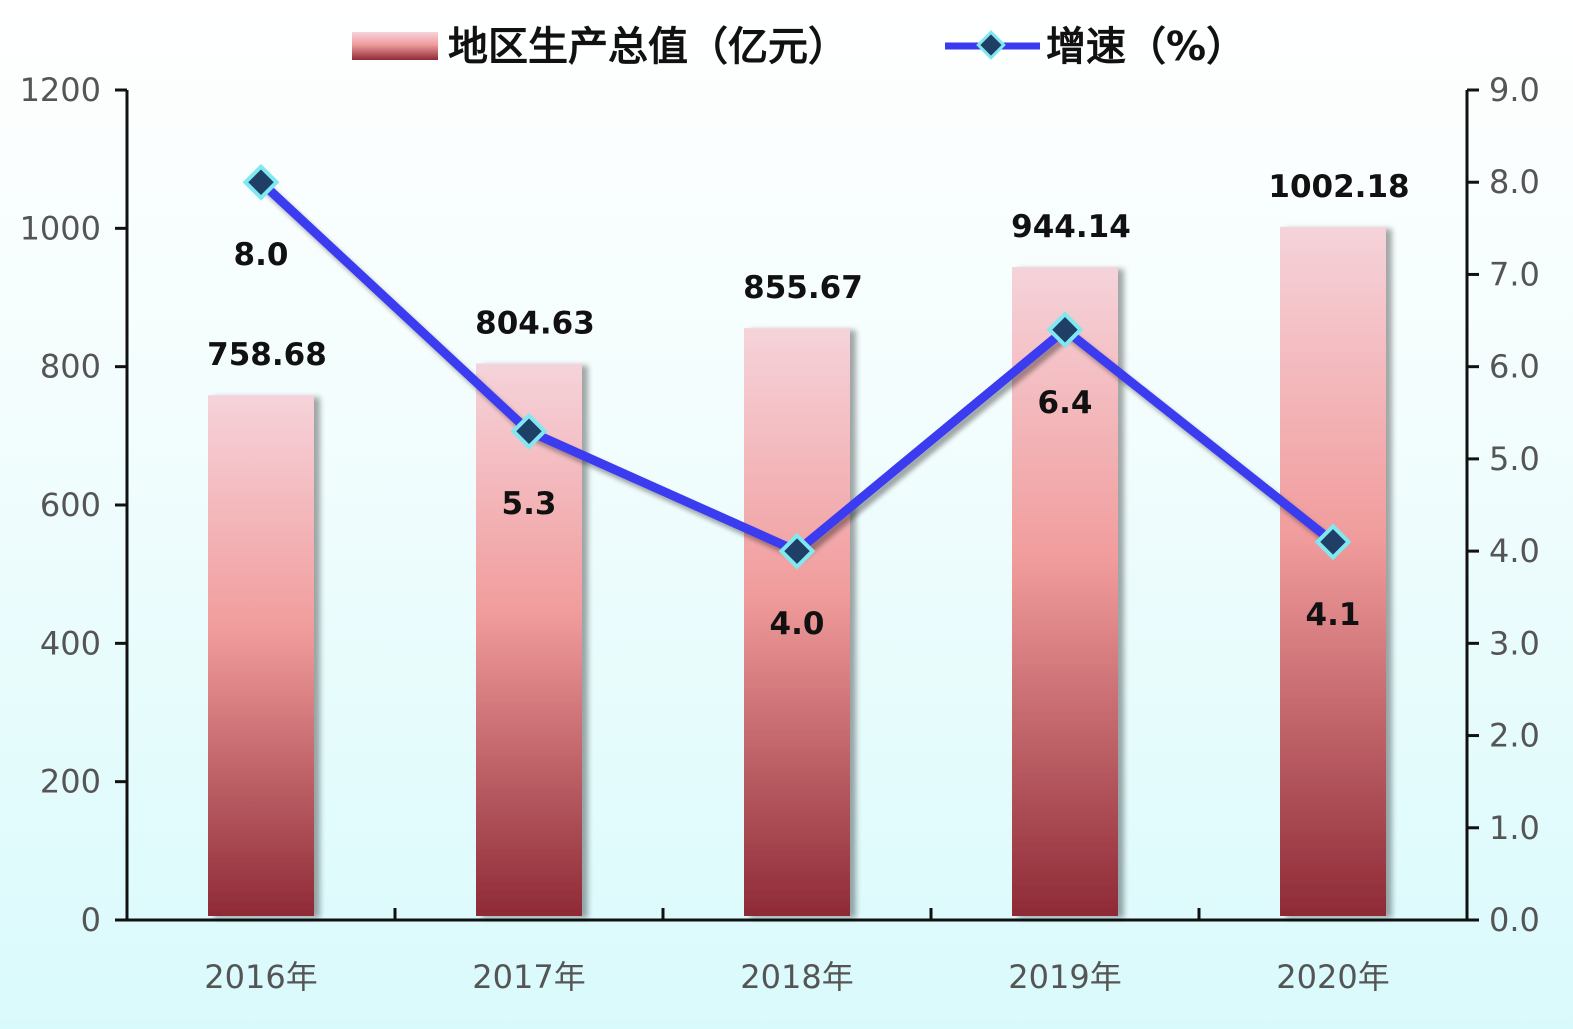  I want to click on legend-bar-swatch, so click(395, 46).